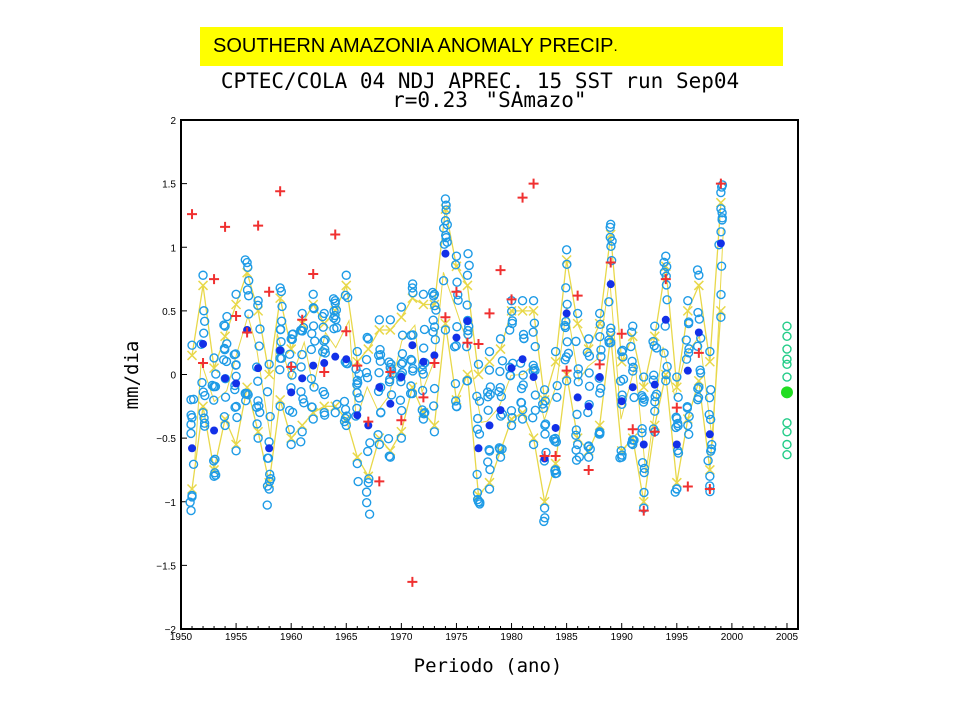 This screenshot has height=720, width=960. What do you see at coordinates (169, 185) in the screenshot?
I see `y-tick-label: 1.5` at bounding box center [169, 185].